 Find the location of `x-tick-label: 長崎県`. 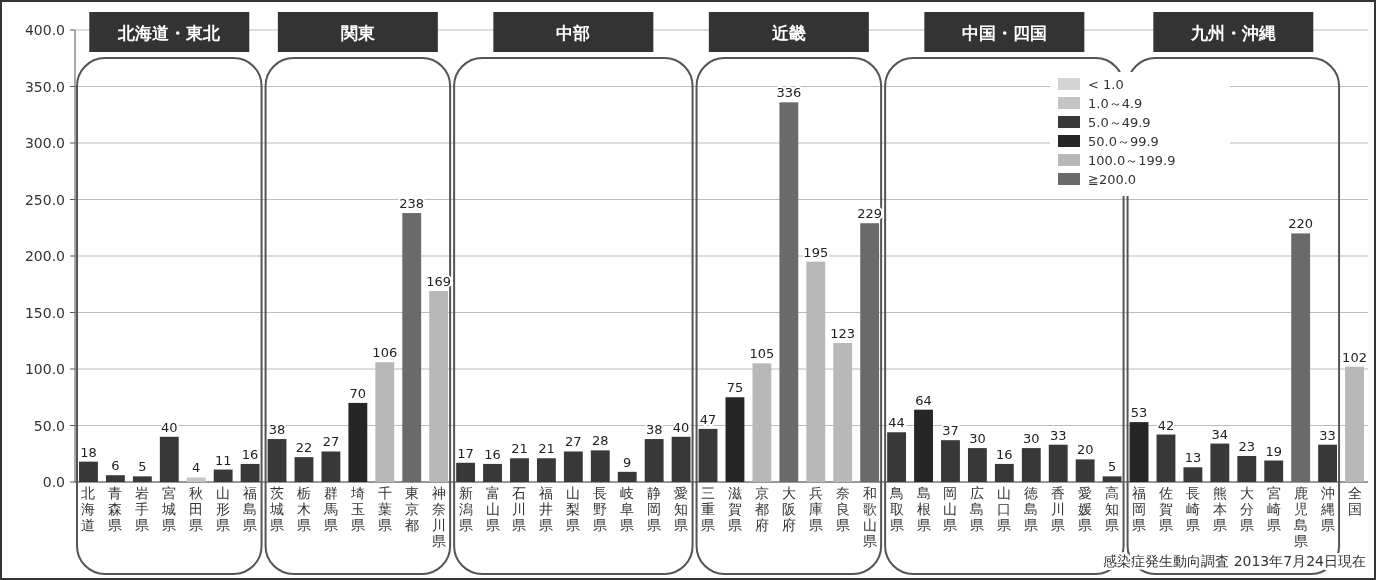

x-tick-label: 長崎県 is located at coordinates (1192, 509).